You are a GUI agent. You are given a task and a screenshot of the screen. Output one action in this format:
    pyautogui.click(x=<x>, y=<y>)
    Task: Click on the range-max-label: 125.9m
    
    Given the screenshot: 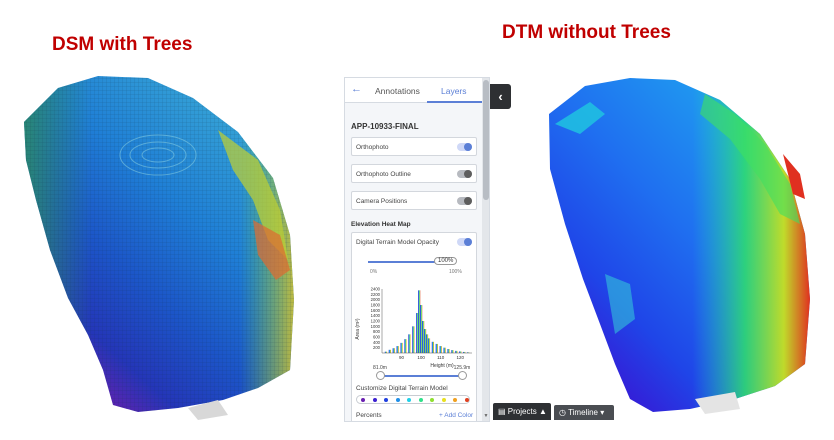 What is the action you would take?
    pyautogui.click(x=462, y=368)
    